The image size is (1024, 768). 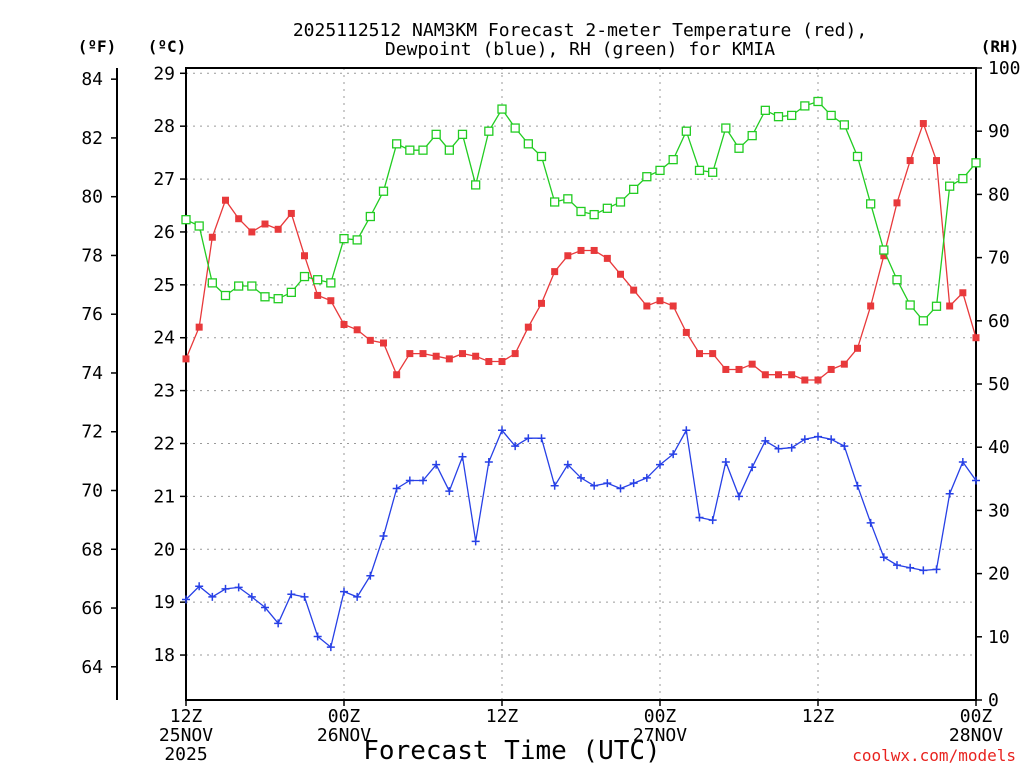 What do you see at coordinates (660, 716) in the screenshot?
I see `x-tick-label: 00Z` at bounding box center [660, 716].